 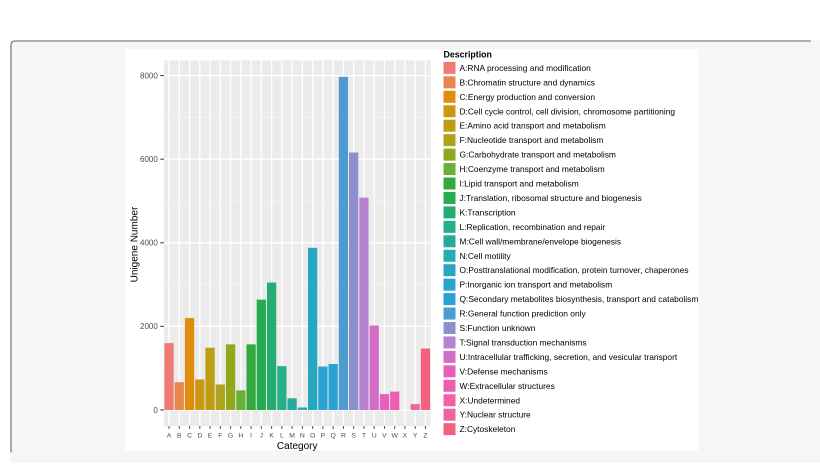 What do you see at coordinates (189, 436) in the screenshot?
I see `svg-text: C` at bounding box center [189, 436].